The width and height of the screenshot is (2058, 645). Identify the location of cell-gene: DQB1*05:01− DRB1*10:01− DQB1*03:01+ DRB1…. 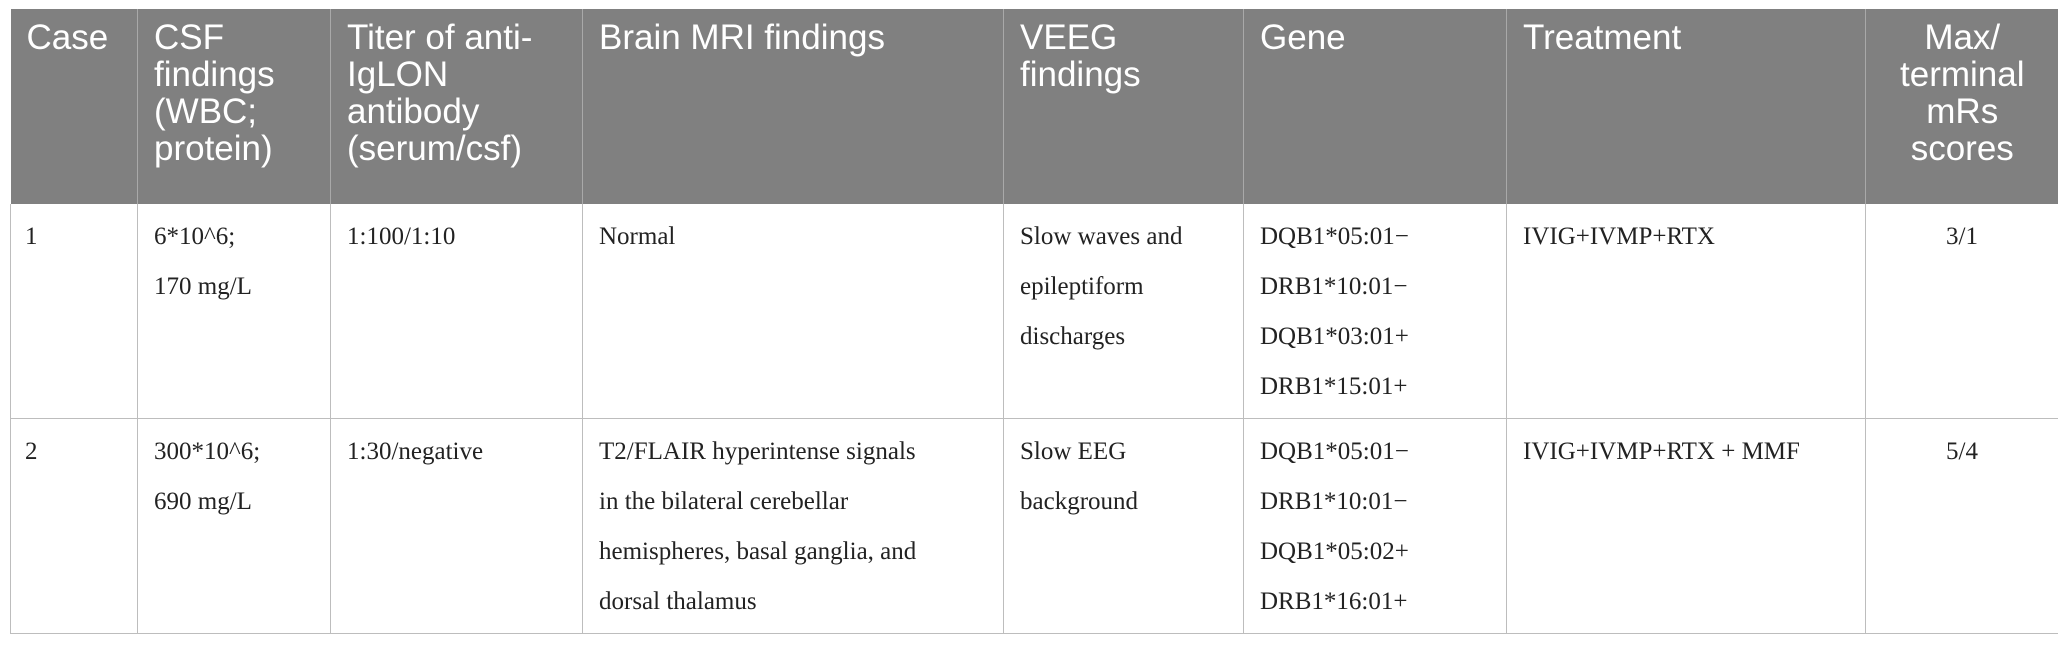
(1375, 311).